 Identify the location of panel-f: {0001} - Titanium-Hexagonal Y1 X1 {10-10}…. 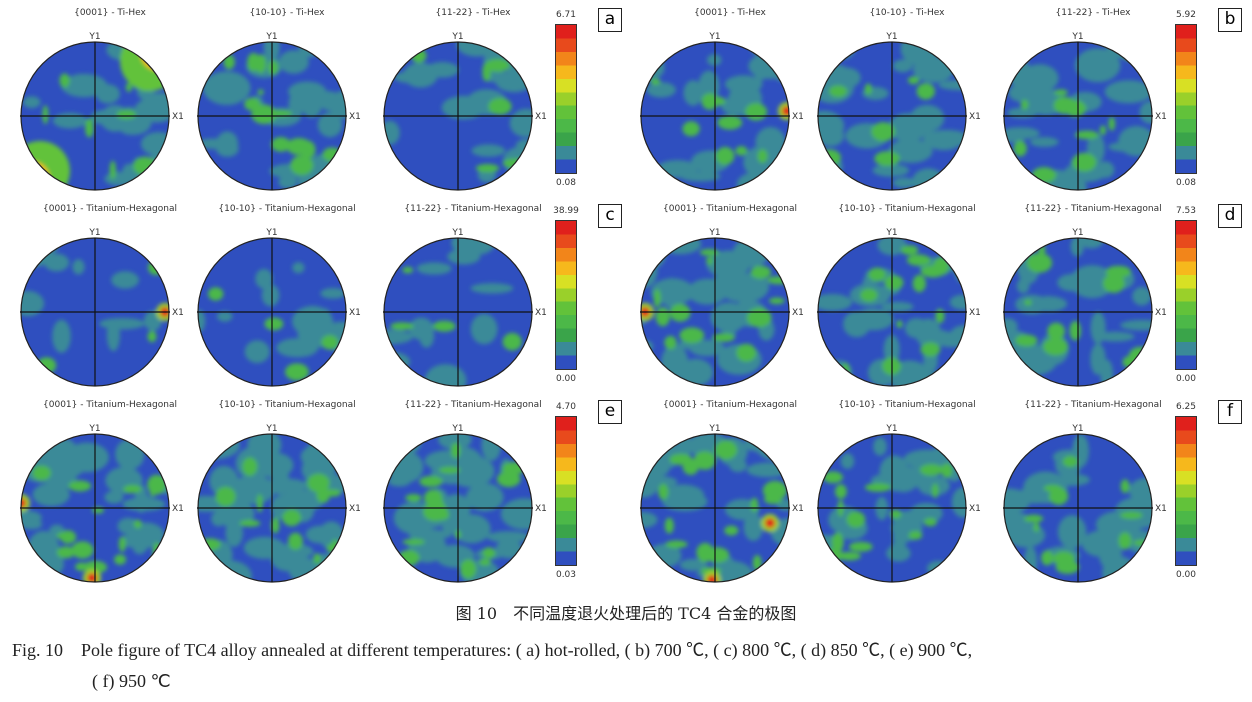
(932, 495).